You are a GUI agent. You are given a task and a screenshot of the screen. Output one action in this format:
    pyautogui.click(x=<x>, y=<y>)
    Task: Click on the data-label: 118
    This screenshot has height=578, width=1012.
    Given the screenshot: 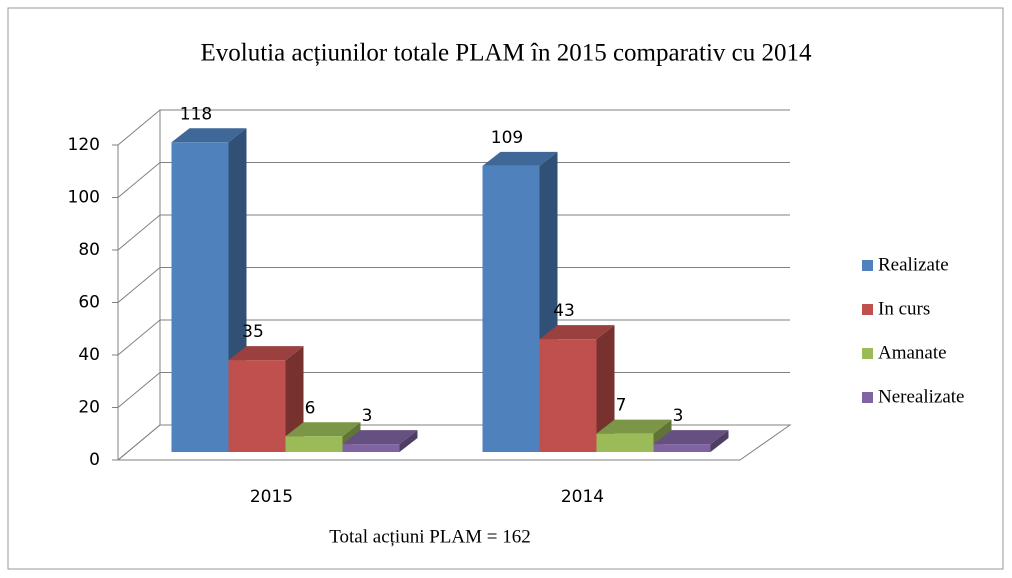 What is the action you would take?
    pyautogui.click(x=196, y=114)
    